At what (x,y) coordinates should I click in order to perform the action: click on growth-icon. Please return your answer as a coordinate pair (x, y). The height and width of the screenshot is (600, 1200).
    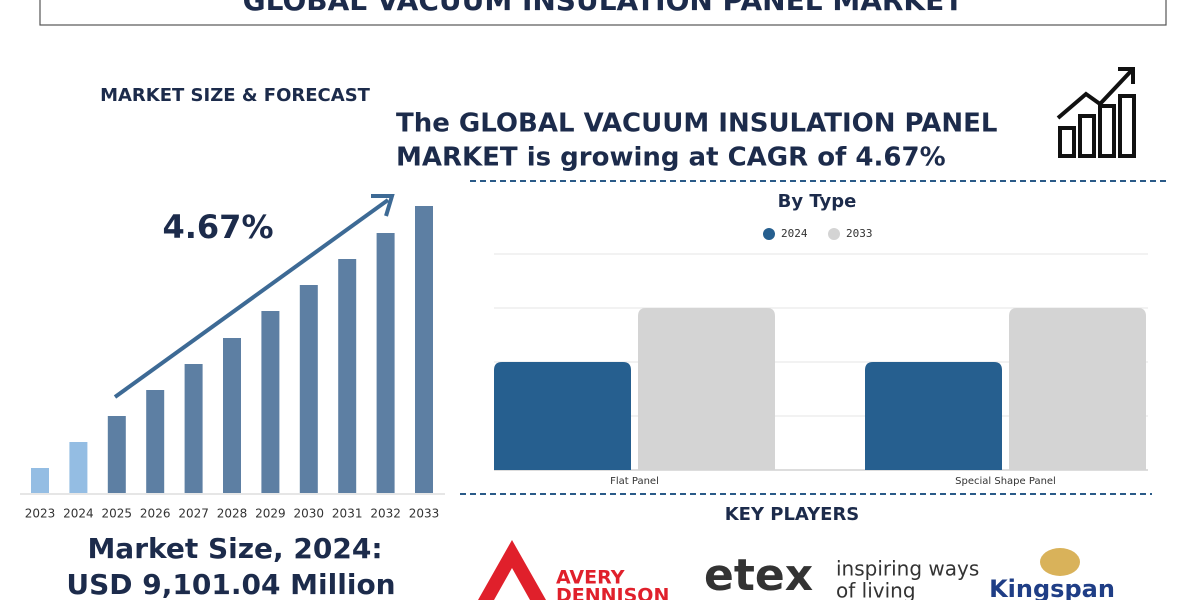
    Looking at the image, I should click on (1096, 112).